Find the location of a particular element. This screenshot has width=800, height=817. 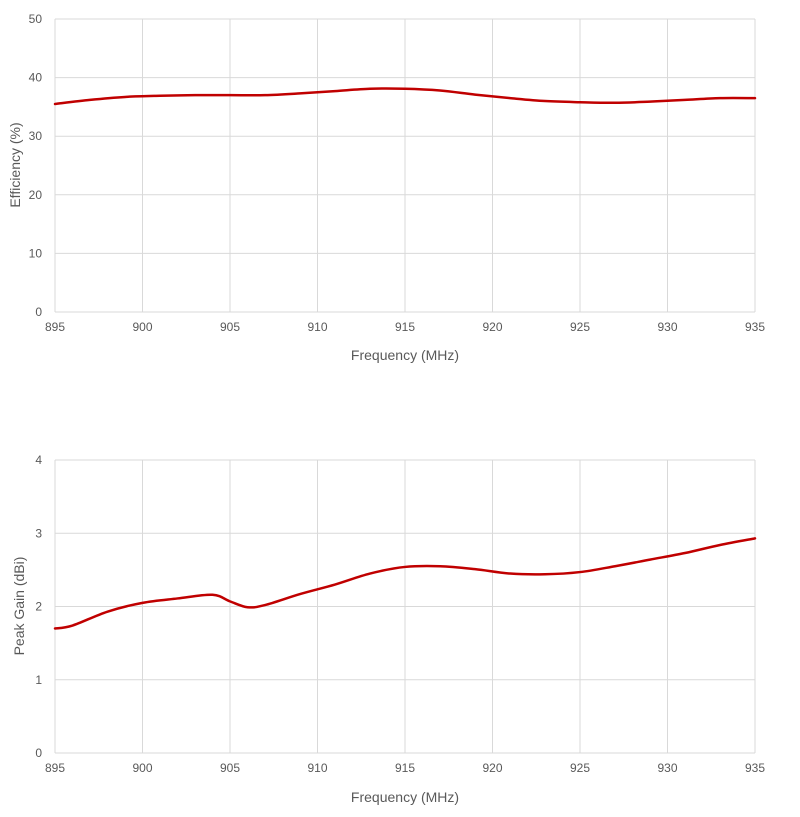

efficiency-x-tick-label: 910 is located at coordinates (317, 327).